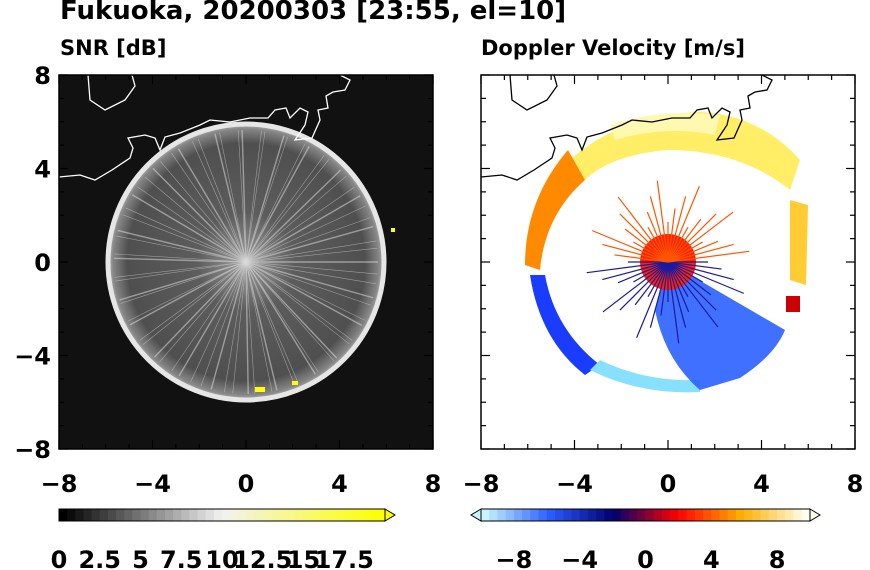  Describe the element at coordinates (761, 484) in the screenshot. I see `x-tick-label: 4` at that location.